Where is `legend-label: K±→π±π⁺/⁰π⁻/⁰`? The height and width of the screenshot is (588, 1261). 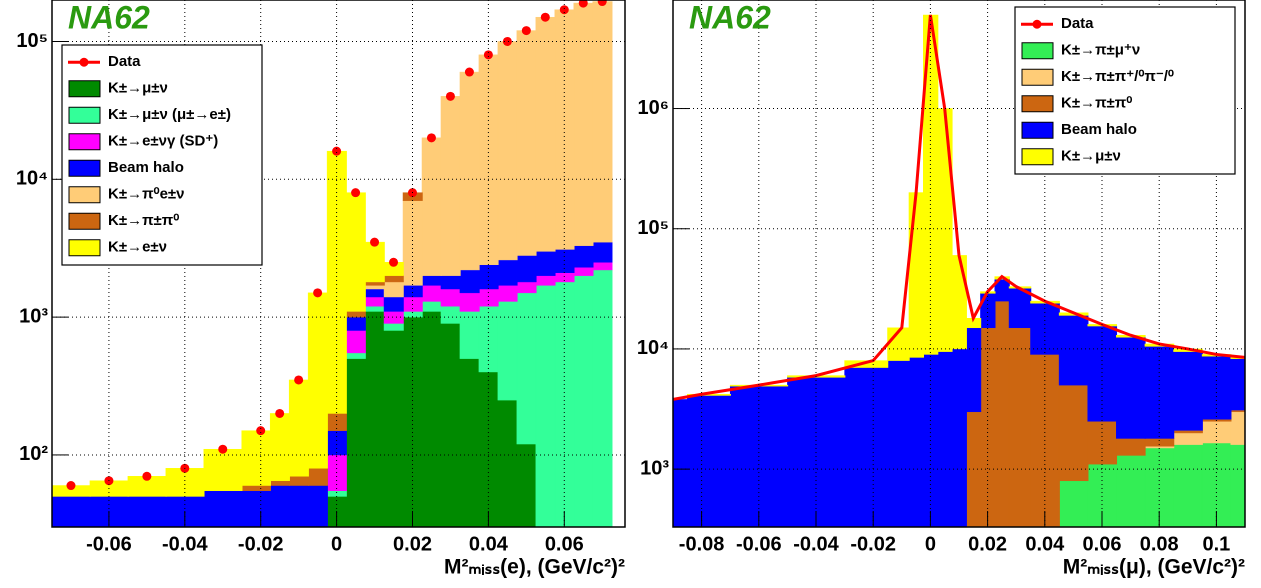
legend-label: K±→π±π⁺/⁰π⁻/⁰ is located at coordinates (1117, 76).